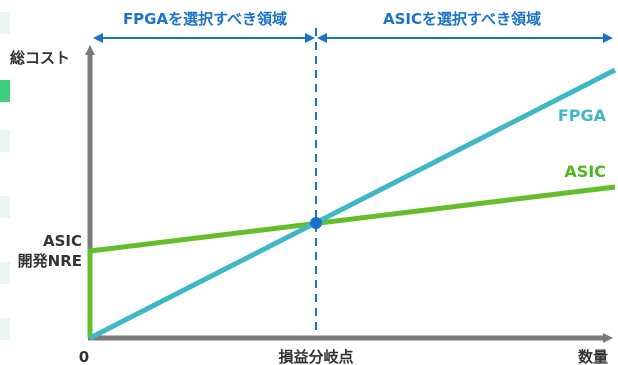  I want to click on x-axis-label: 数量, so click(593, 356).